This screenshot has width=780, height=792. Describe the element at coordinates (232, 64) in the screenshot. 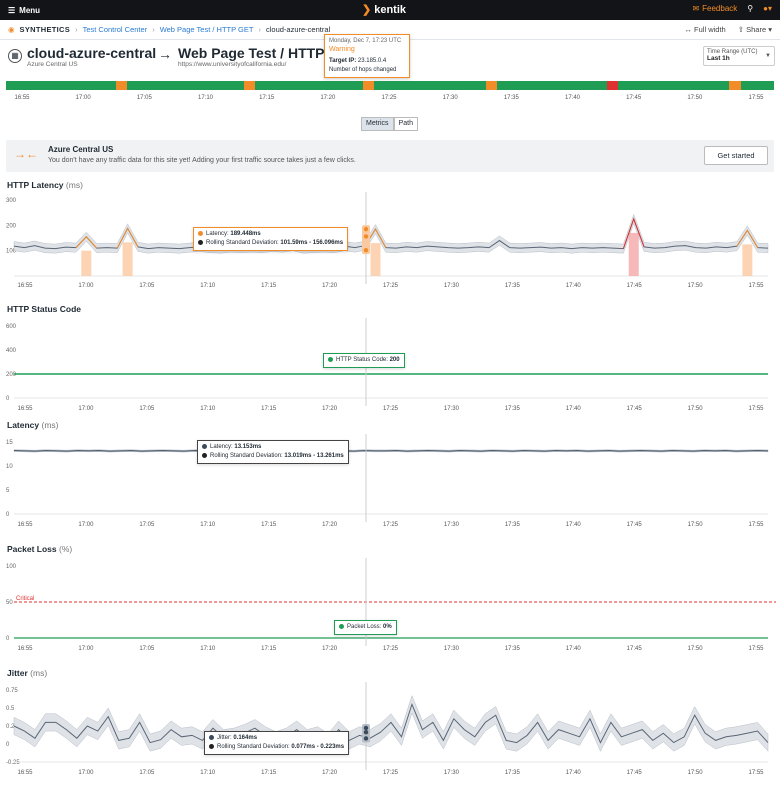

I see `test-url: https://www.universityofcalifornia.edu/` at that location.